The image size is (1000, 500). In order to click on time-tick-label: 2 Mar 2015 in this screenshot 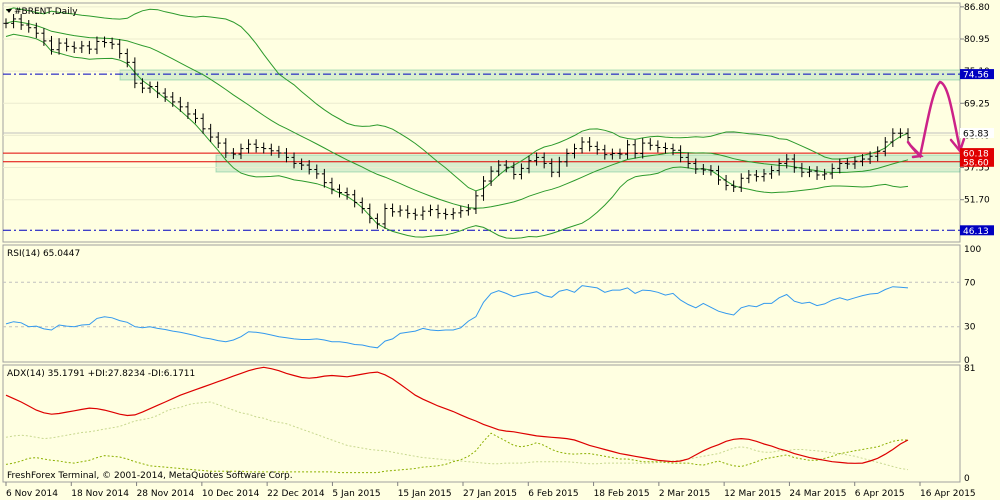, I will do `click(684, 494)`.